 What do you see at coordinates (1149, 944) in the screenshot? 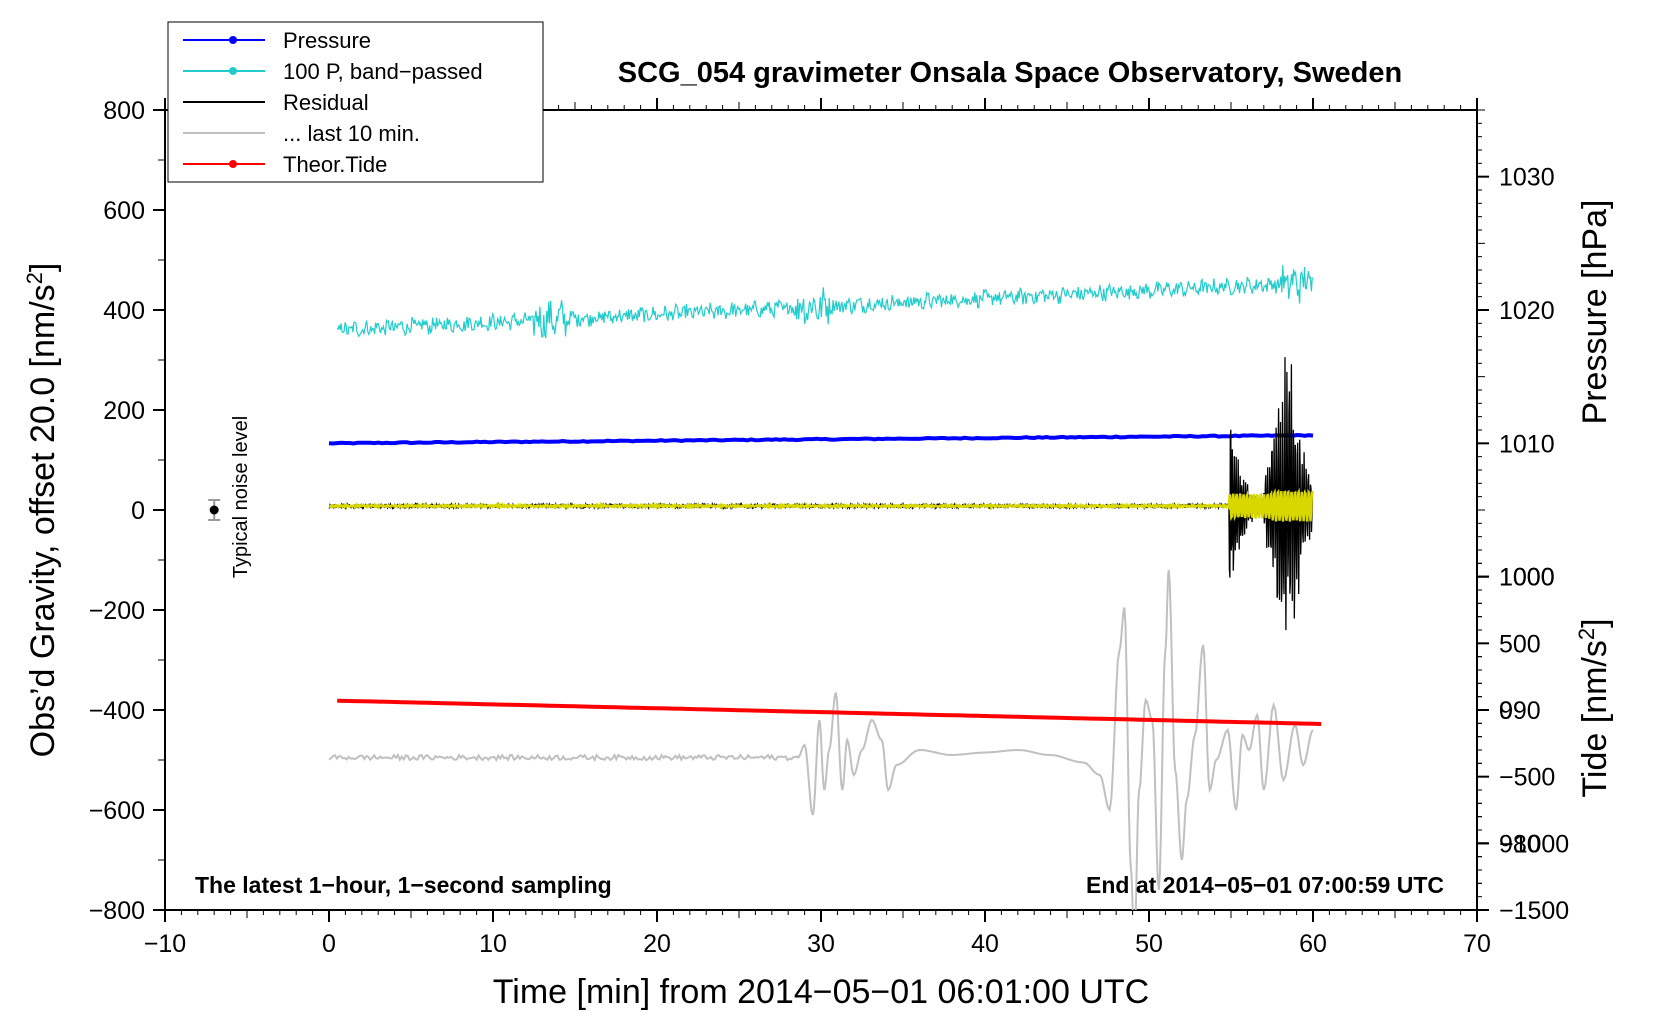
I see `x-tick-label: 50` at bounding box center [1149, 944].